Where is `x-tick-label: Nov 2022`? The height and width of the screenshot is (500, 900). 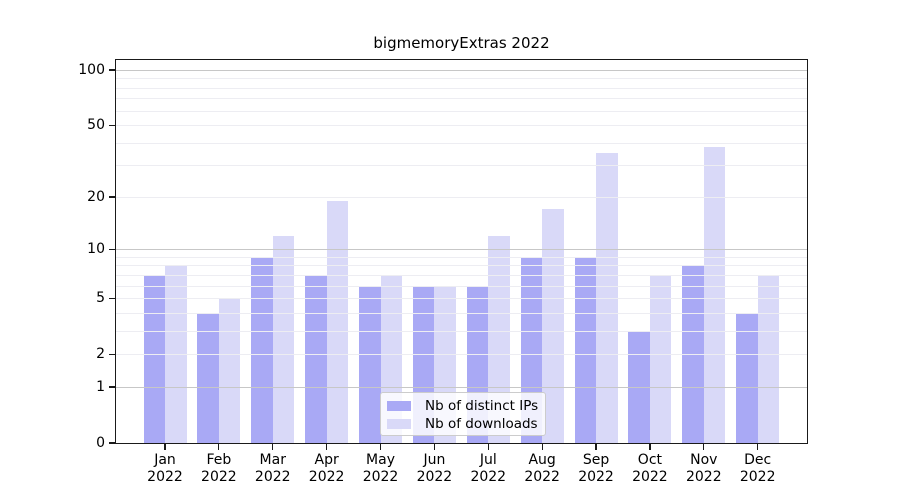
x-tick-label: Nov 2022 is located at coordinates (703, 468).